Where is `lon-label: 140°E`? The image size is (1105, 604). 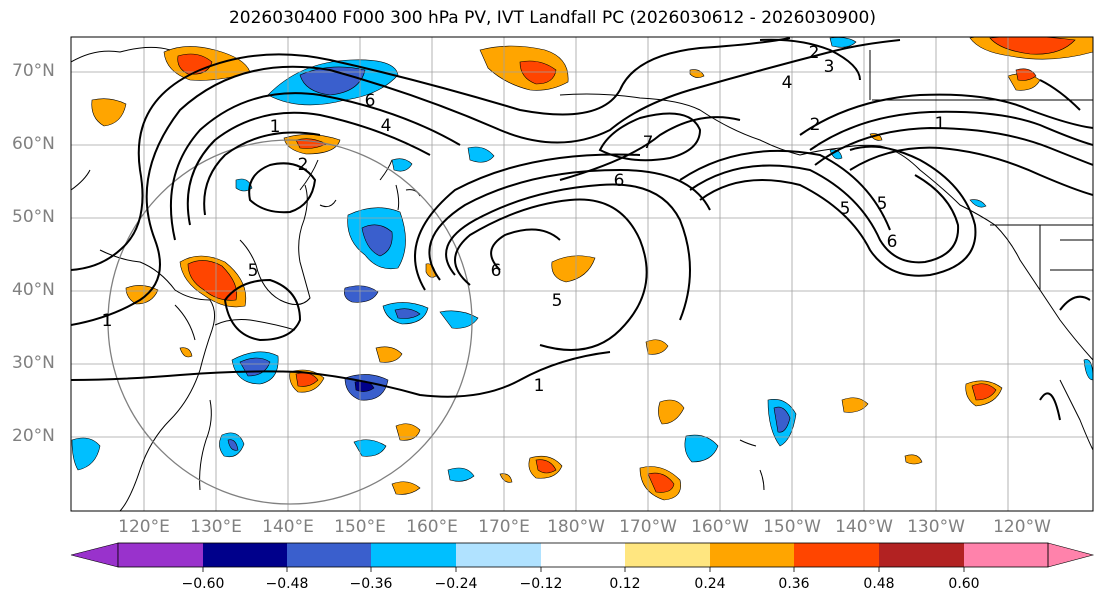 lon-label: 140°E is located at coordinates (288, 527).